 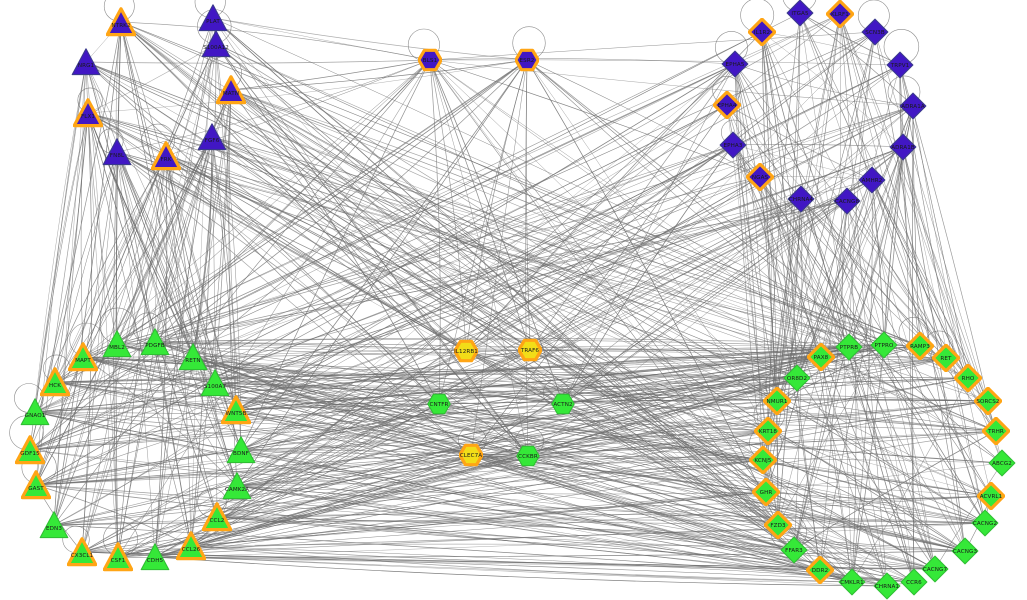 What do you see at coordinates (528, 456) in the screenshot?
I see `graph-node-cckbr` at bounding box center [528, 456].